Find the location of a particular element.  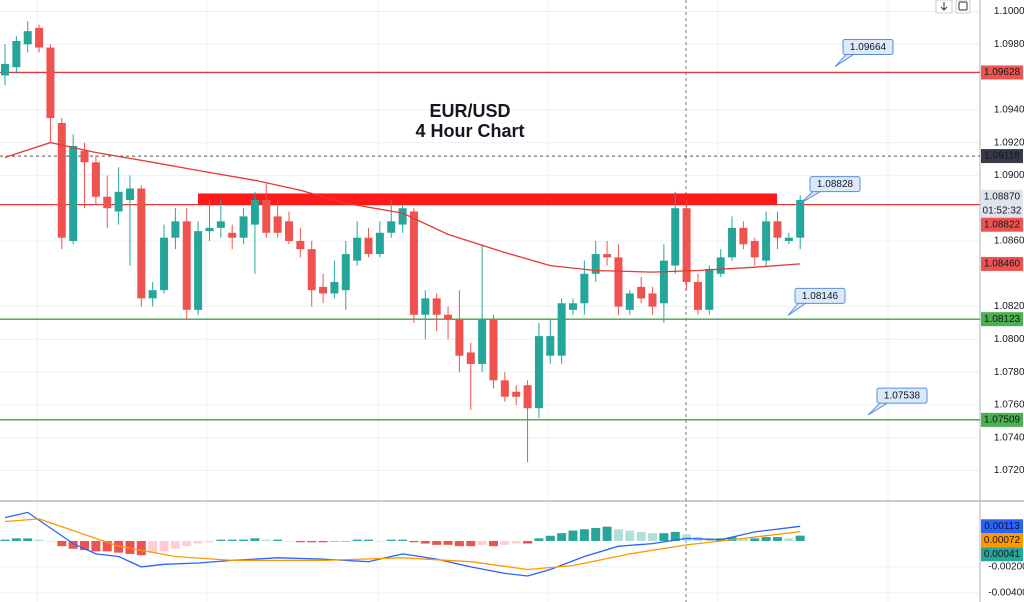

callout-box is located at coordinates (902, 395).